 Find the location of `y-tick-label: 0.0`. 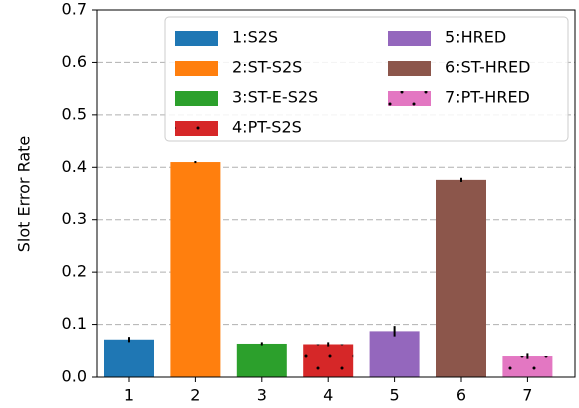

y-tick-label: 0.0 is located at coordinates (74, 376).